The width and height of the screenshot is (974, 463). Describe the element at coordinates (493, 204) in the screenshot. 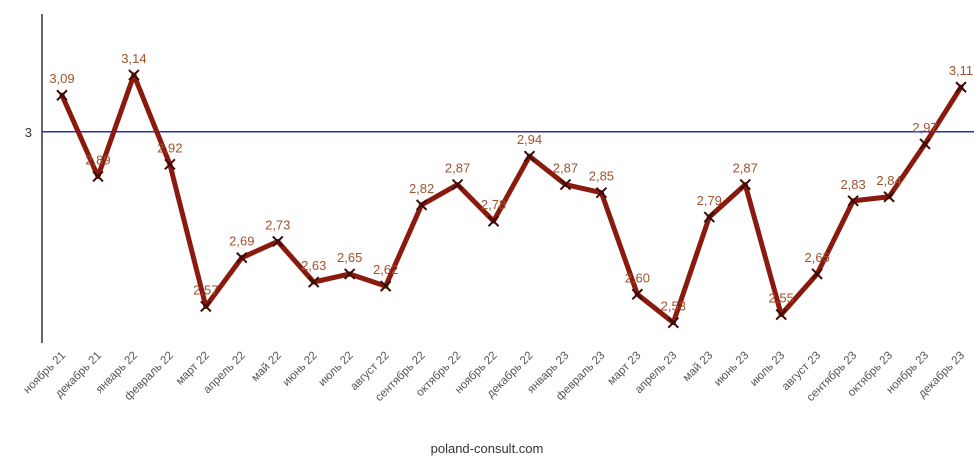

I see `data-label: 2,78` at that location.